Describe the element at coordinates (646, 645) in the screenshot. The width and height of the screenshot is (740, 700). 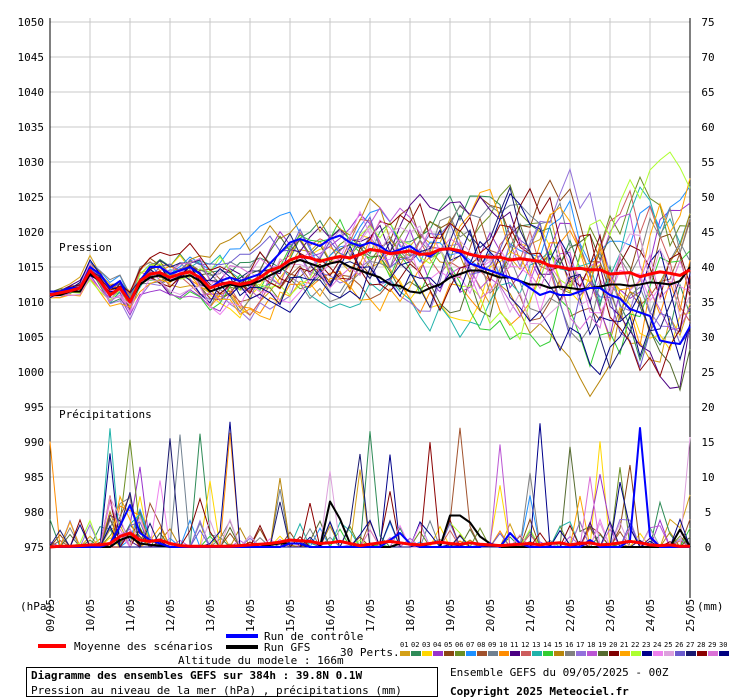
I see `legend-pert-id: 23` at that location.